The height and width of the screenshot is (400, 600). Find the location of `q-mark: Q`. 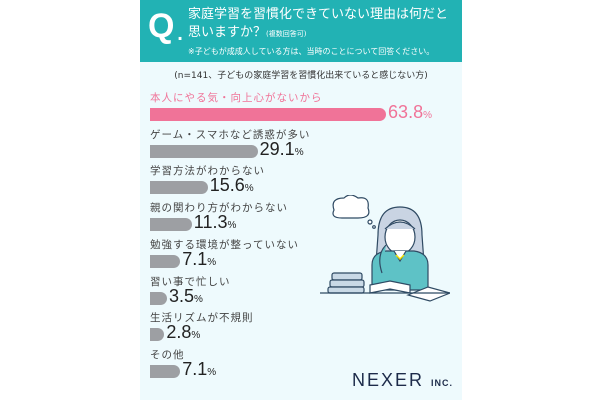

q-mark: Q is located at coordinates (161, 26).